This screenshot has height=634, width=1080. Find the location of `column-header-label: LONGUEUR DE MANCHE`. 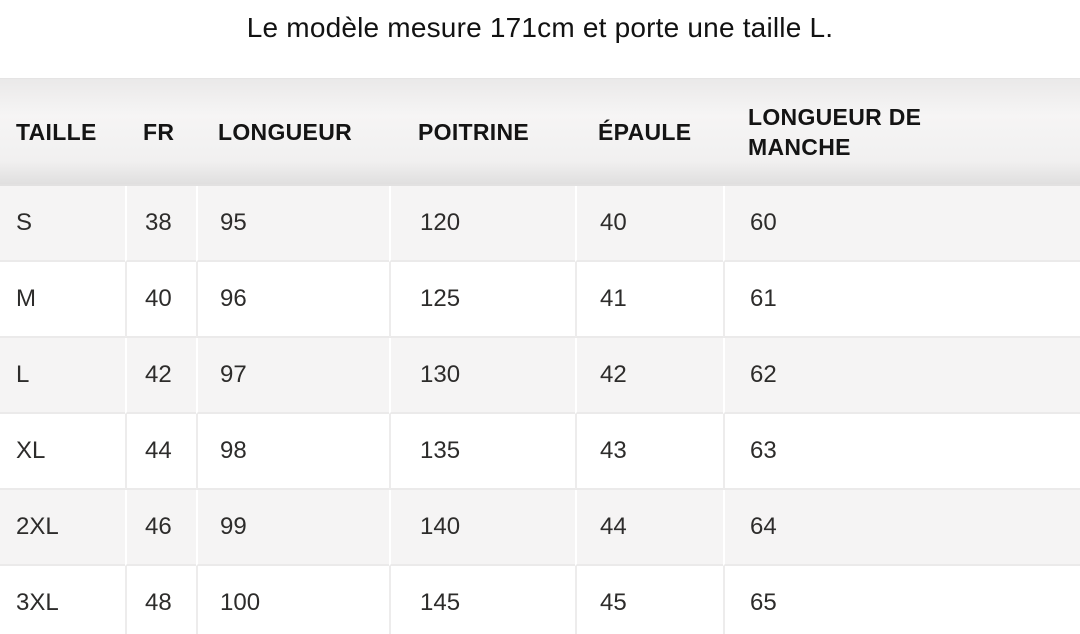

column-header-label: LONGUEUR DE MANCHE is located at coordinates (835, 131).